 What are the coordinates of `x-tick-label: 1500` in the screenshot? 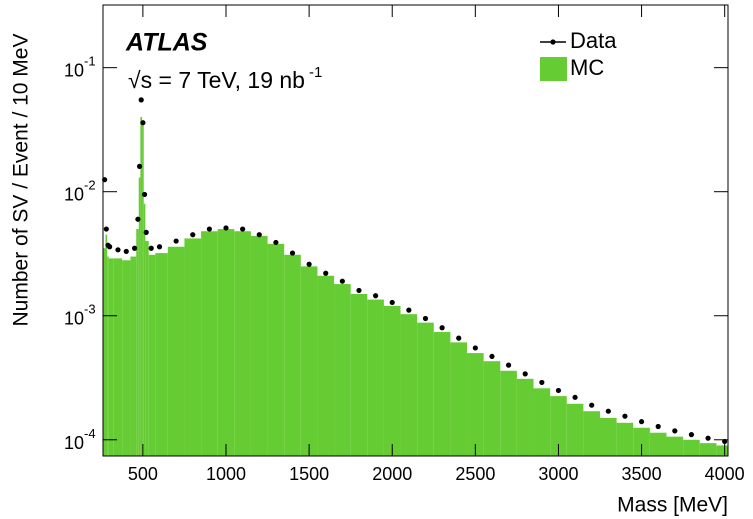 It's located at (309, 474).